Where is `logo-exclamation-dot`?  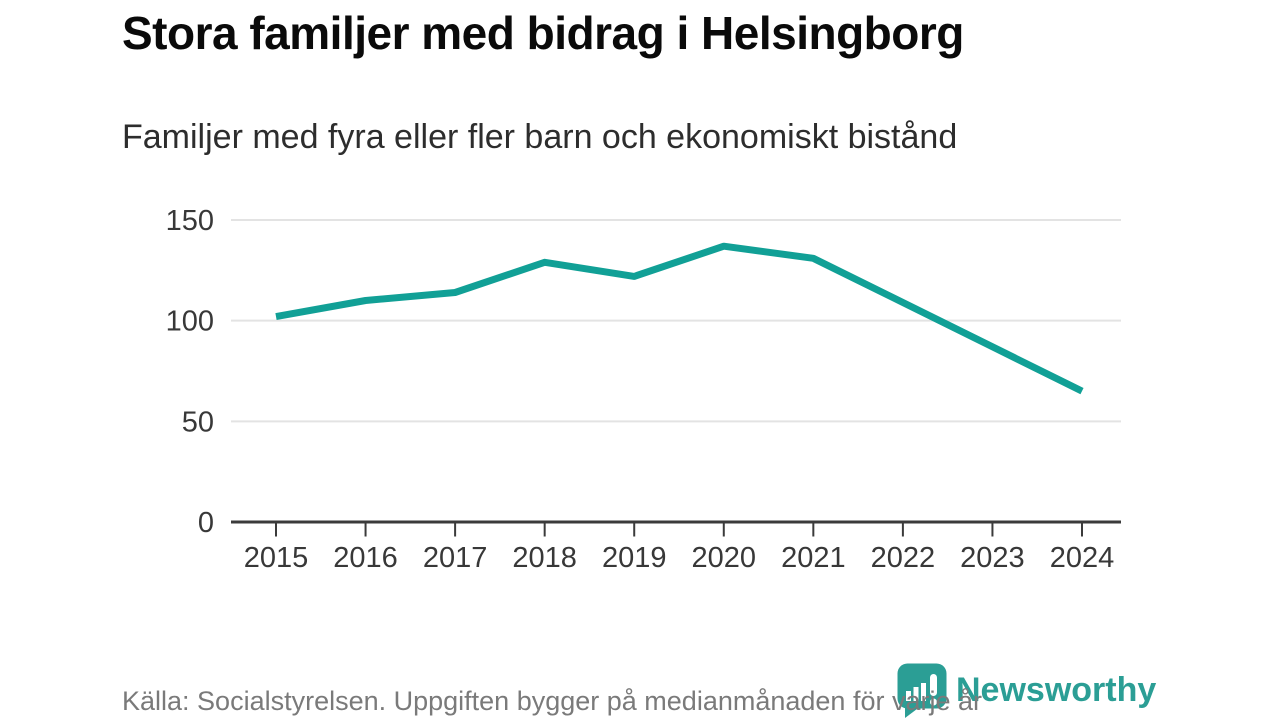 logo-exclamation-dot is located at coordinates (933, 702).